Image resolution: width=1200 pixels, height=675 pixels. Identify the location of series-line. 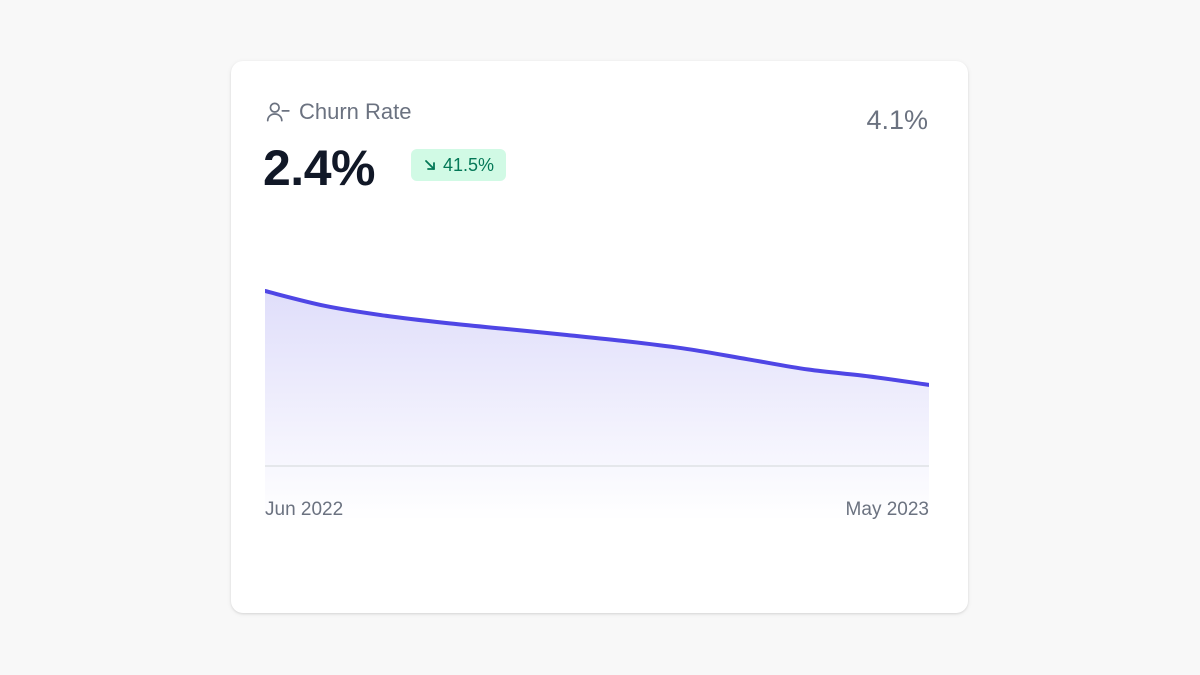
(597, 338).